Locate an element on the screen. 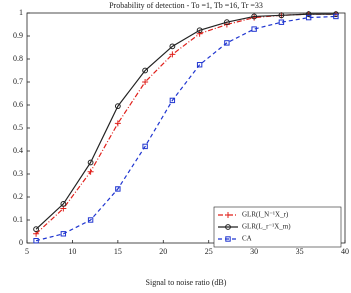 The height and width of the screenshot is (293, 351). x-tick-label: 10 is located at coordinates (72, 251).